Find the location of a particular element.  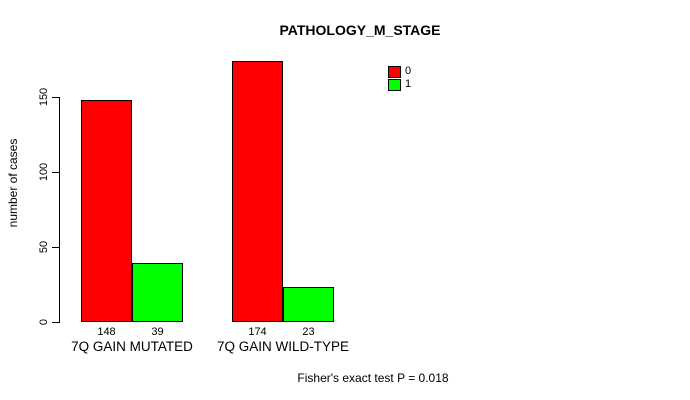

legend-row: 1 is located at coordinates (399, 84).